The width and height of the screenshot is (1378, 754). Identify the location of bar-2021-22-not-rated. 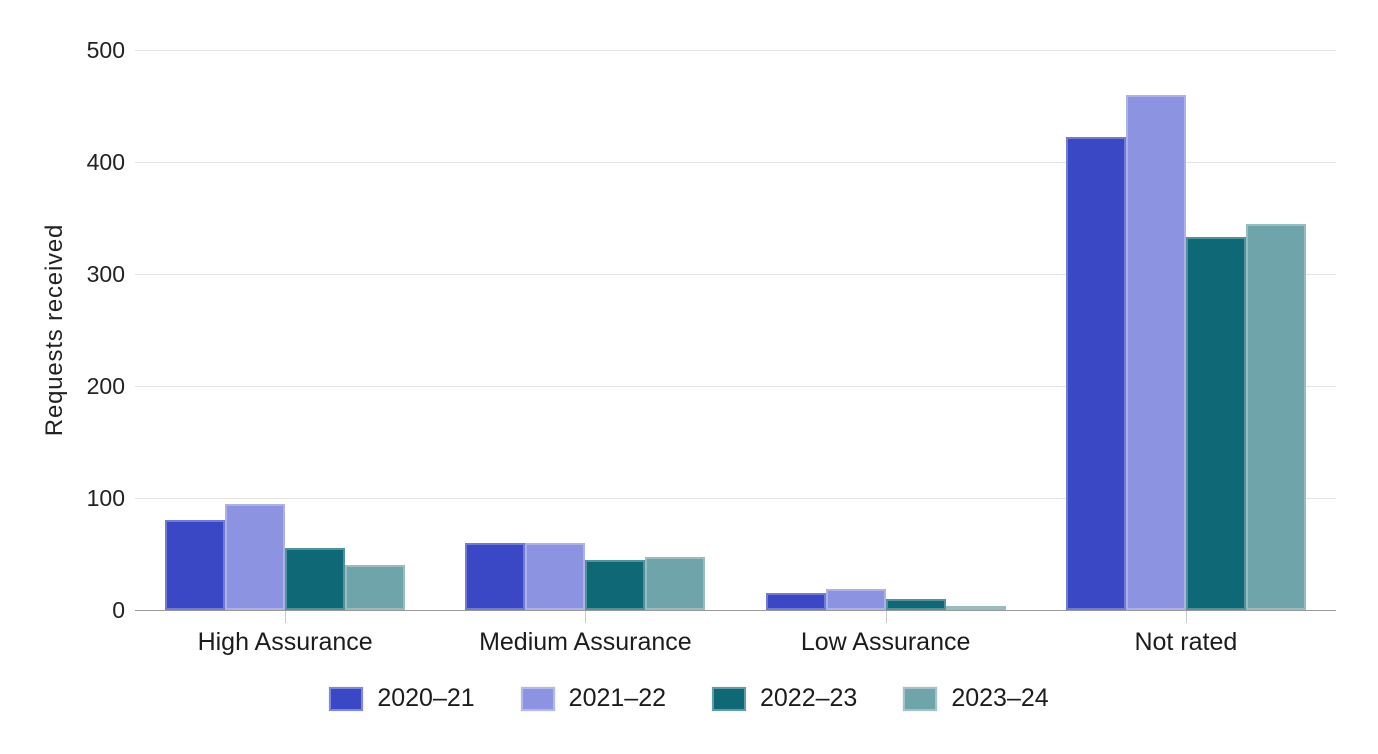
(1155, 352).